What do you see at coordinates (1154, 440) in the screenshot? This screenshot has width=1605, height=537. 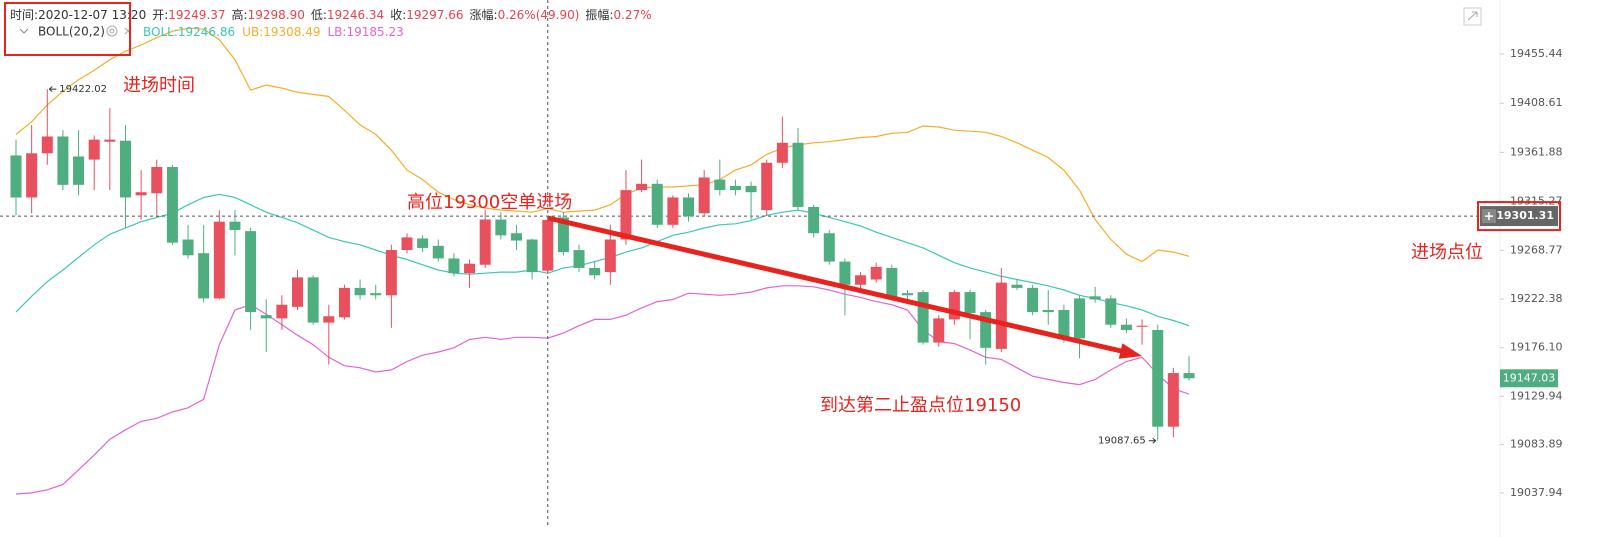 I see `min-arrow-head` at bounding box center [1154, 440].